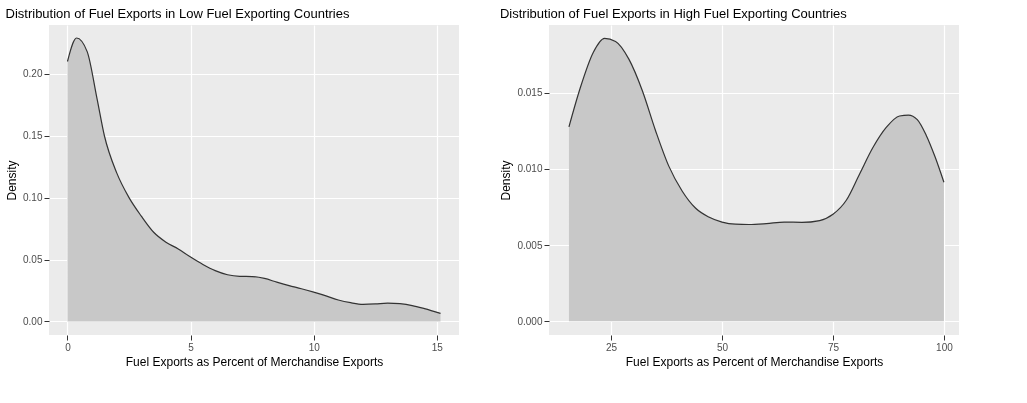 The width and height of the screenshot is (1027, 403). Describe the element at coordinates (314, 347) in the screenshot. I see `x-tick-label: 10` at that location.